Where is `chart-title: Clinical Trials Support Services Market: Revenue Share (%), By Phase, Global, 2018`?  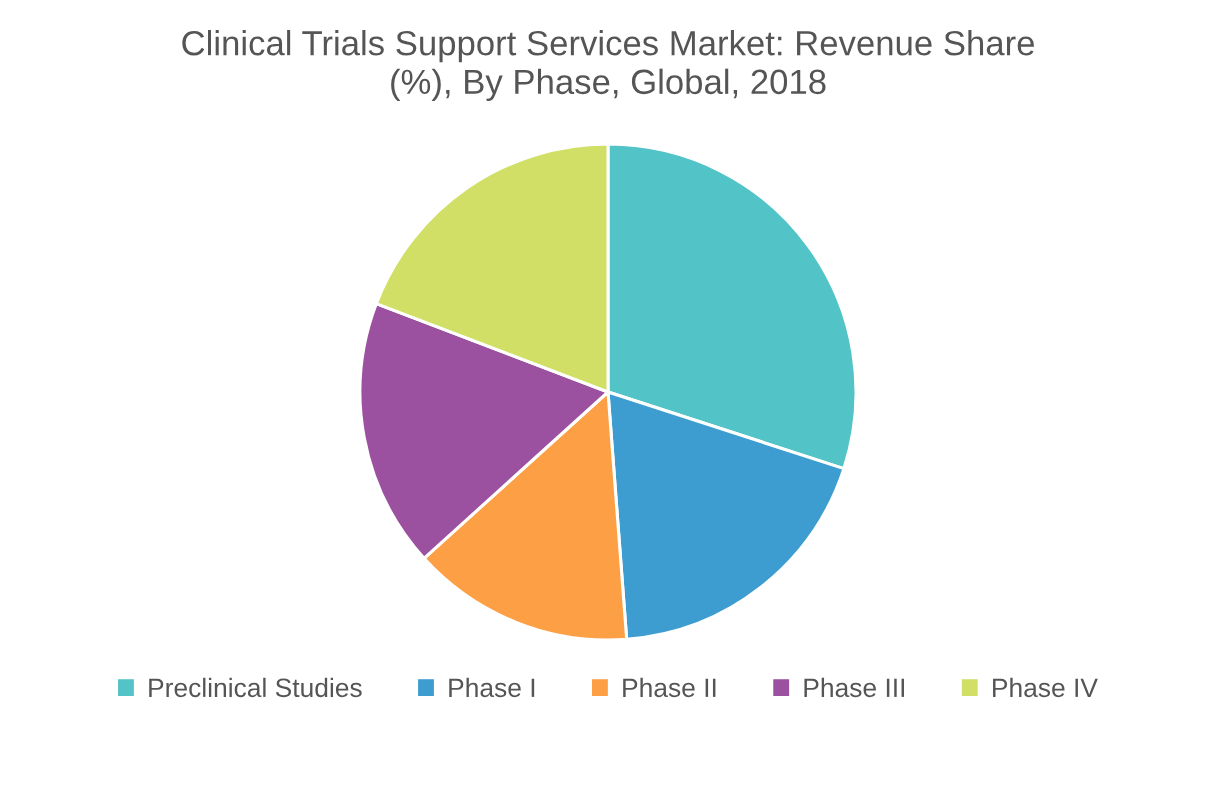 chart-title: Clinical Trials Support Services Market: Revenue Share (%), By Phase, Global, 2018 is located at coordinates (608, 66).